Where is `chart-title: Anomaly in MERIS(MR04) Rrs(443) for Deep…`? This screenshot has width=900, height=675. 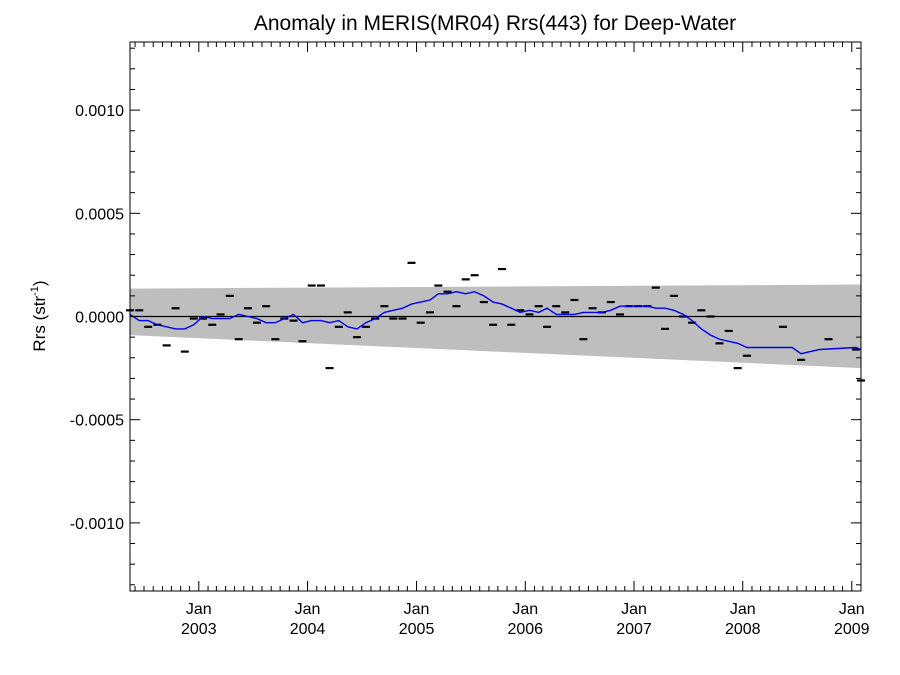 chart-title: Anomaly in MERIS(MR04) Rrs(443) for Deep… is located at coordinates (495, 23).